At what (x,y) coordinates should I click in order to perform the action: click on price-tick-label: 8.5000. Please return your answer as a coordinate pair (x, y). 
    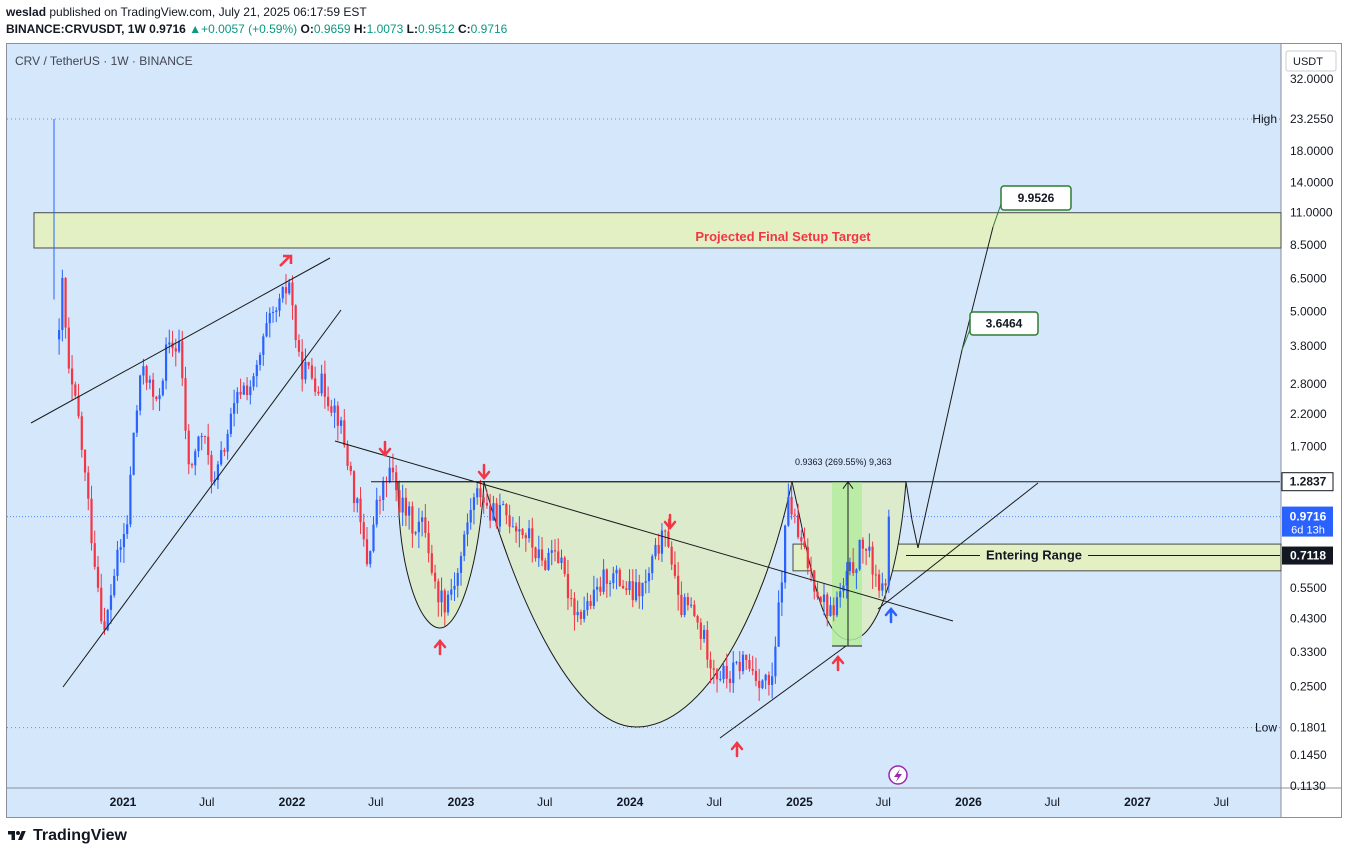
    Looking at the image, I should click on (1308, 245).